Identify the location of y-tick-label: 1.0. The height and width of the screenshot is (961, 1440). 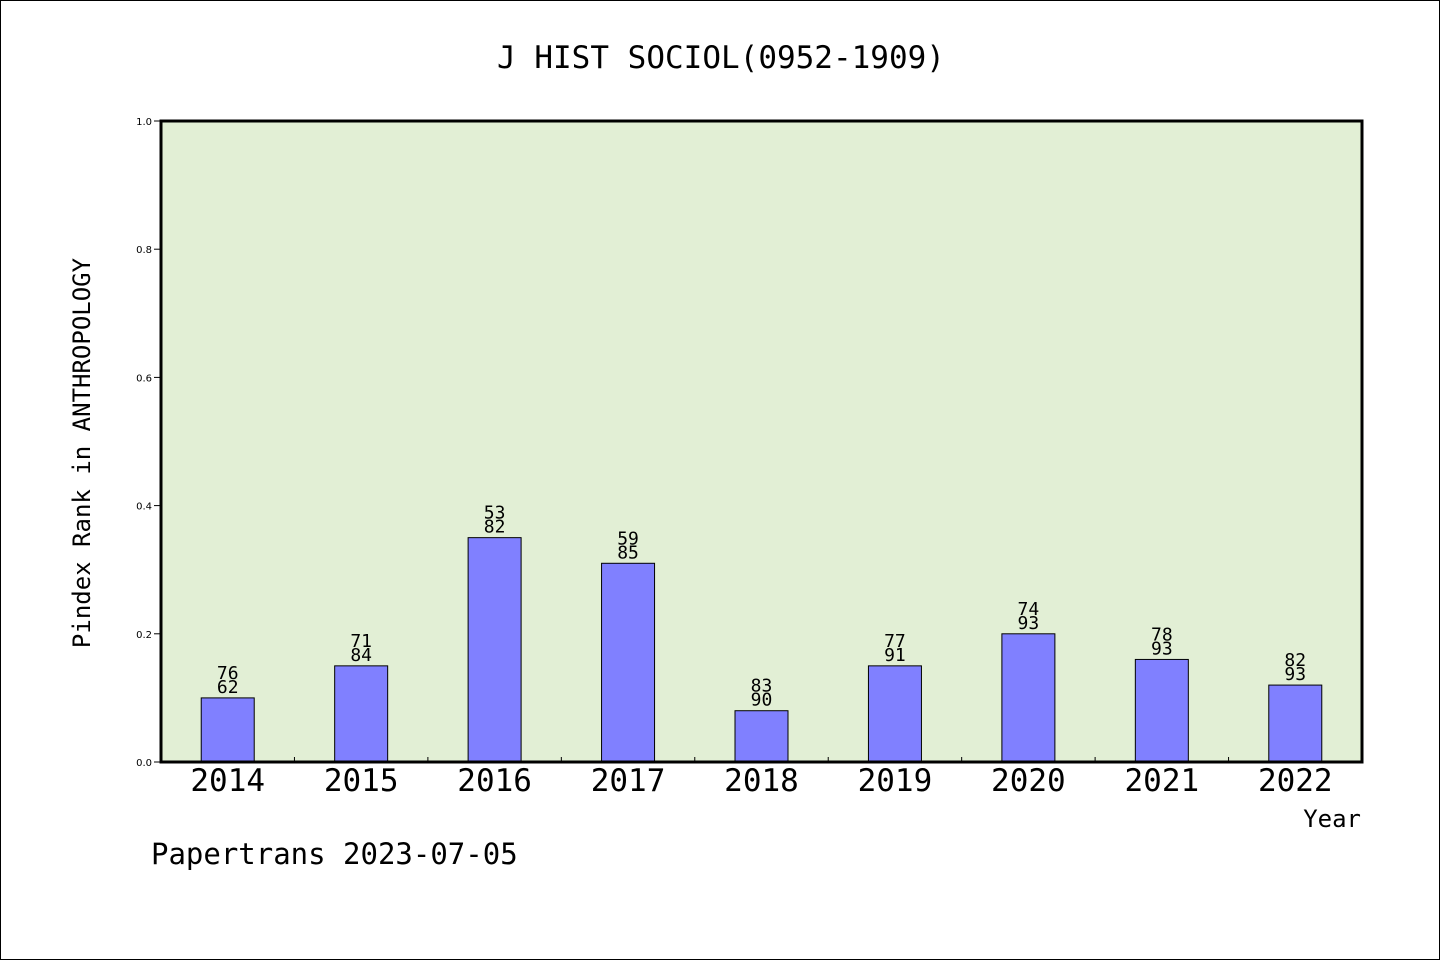
(144, 122).